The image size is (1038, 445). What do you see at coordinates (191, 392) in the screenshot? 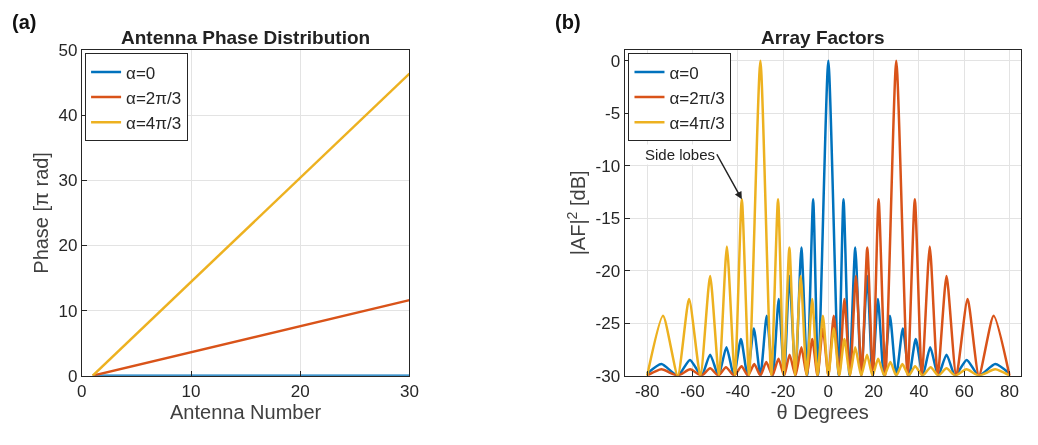
I see `x-tick-label: 10` at bounding box center [191, 392].